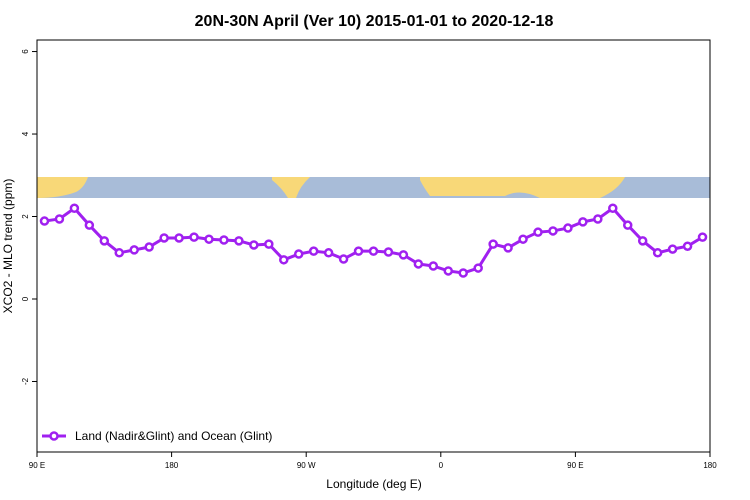 This screenshot has height=500, width=750. What do you see at coordinates (25, 216) in the screenshot?
I see `y-tick-label: 2` at bounding box center [25, 216].